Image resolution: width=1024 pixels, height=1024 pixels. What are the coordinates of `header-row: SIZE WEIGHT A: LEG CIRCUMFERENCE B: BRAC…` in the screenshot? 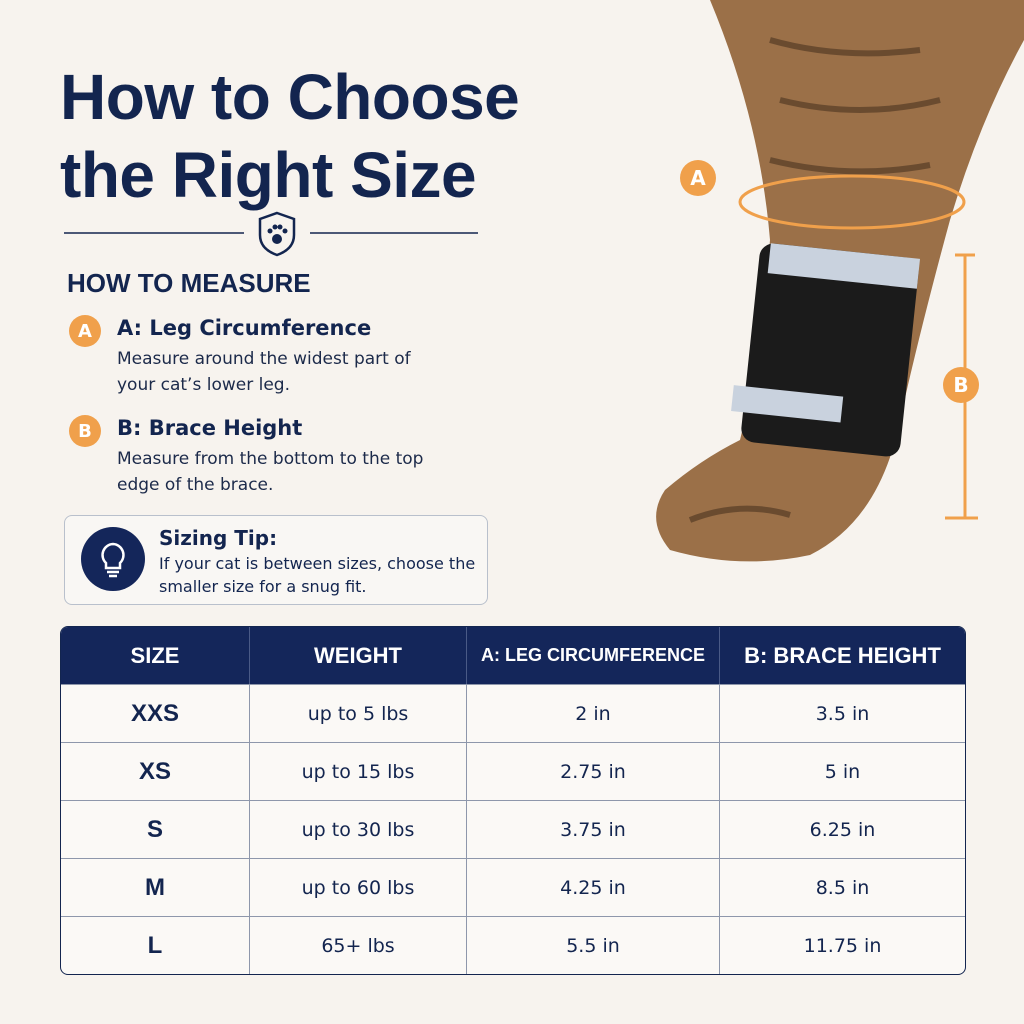 It's located at (513, 655).